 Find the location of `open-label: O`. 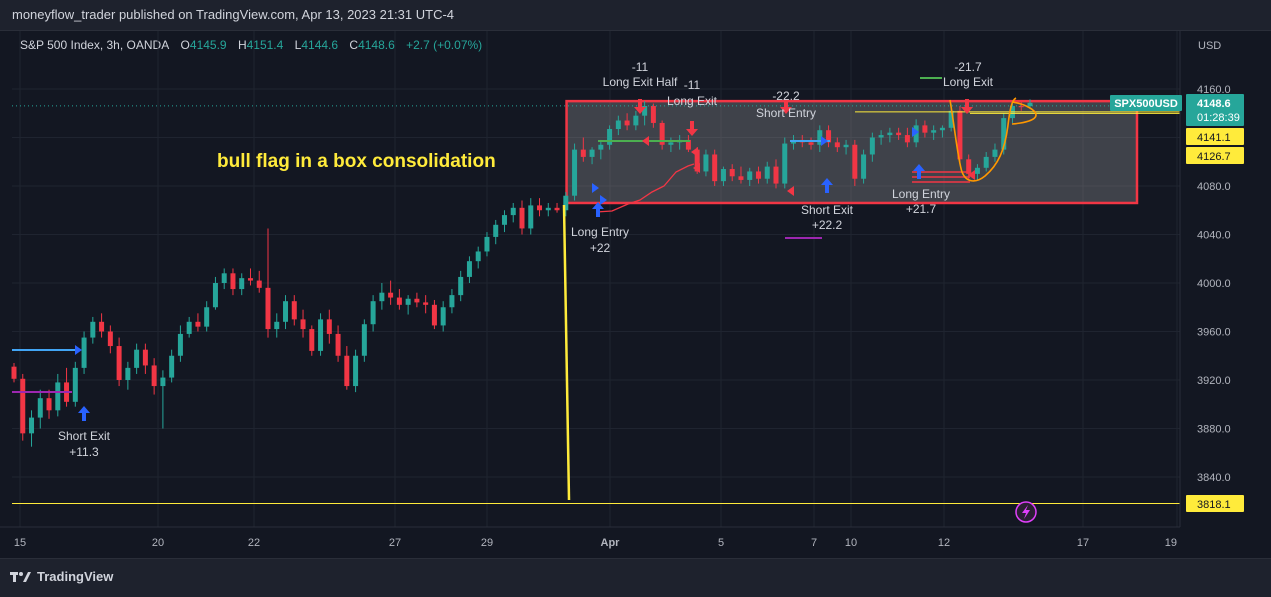

open-label: O is located at coordinates (185, 45).